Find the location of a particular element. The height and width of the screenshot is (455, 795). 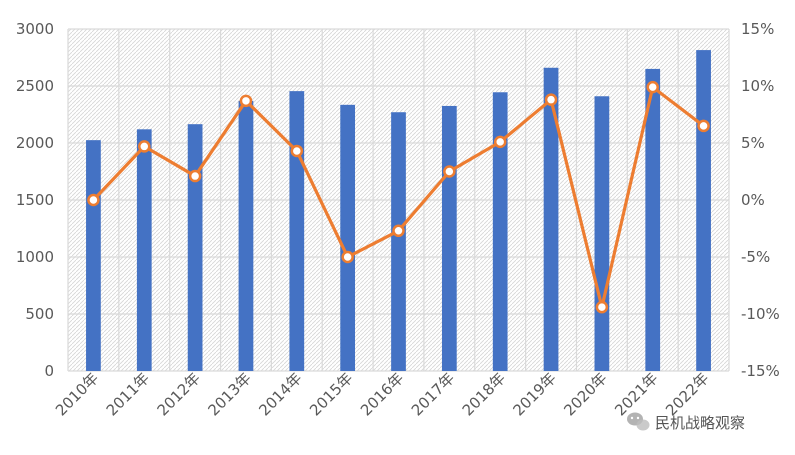

line-point-2014年 is located at coordinates (297, 151).